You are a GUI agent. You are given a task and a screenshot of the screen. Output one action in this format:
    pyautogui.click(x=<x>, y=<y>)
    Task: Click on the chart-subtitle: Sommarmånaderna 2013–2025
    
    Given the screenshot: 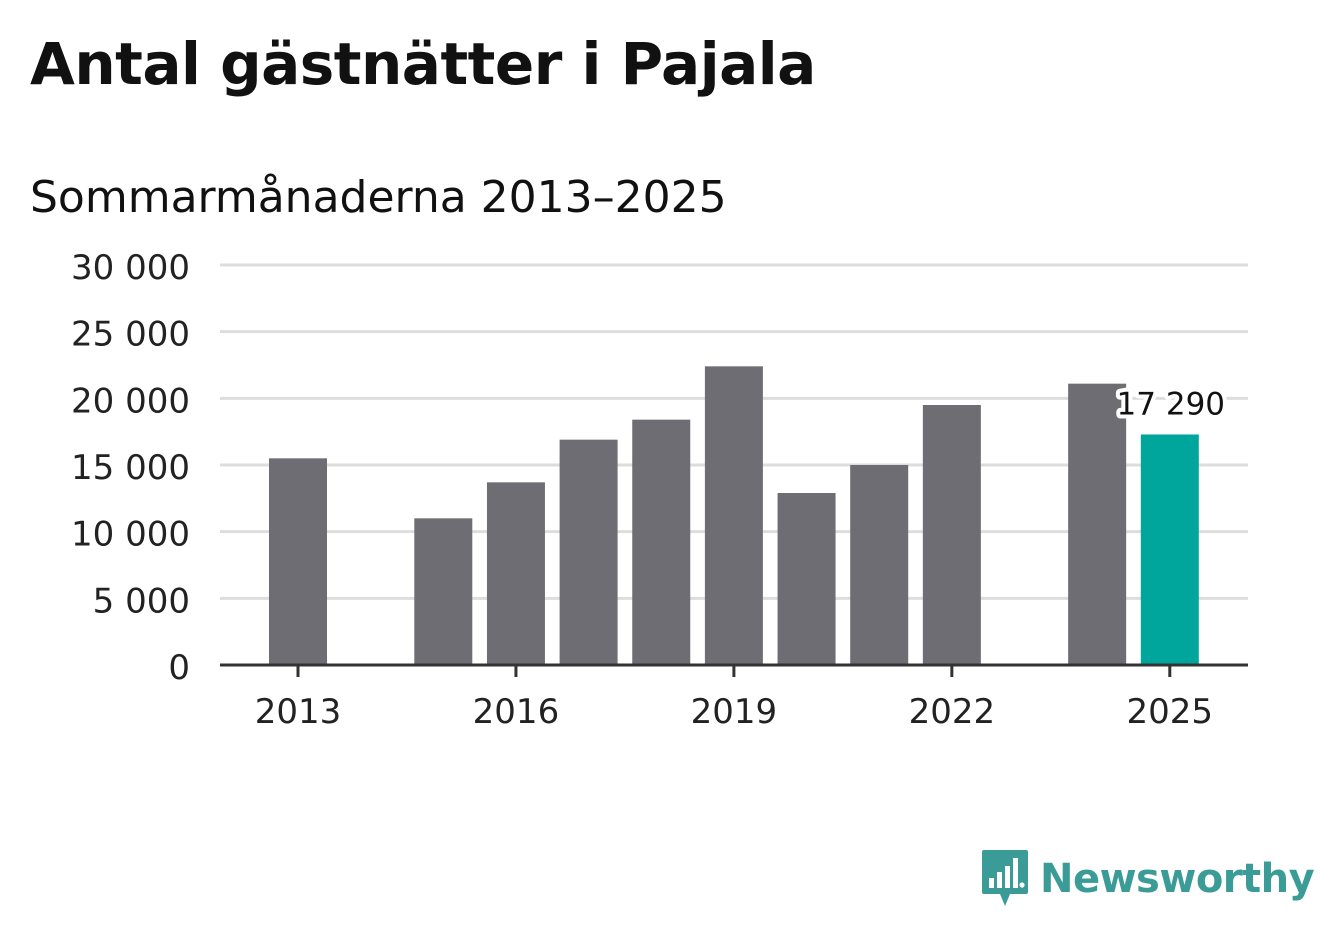 What is the action you would take?
    pyautogui.click(x=378, y=197)
    